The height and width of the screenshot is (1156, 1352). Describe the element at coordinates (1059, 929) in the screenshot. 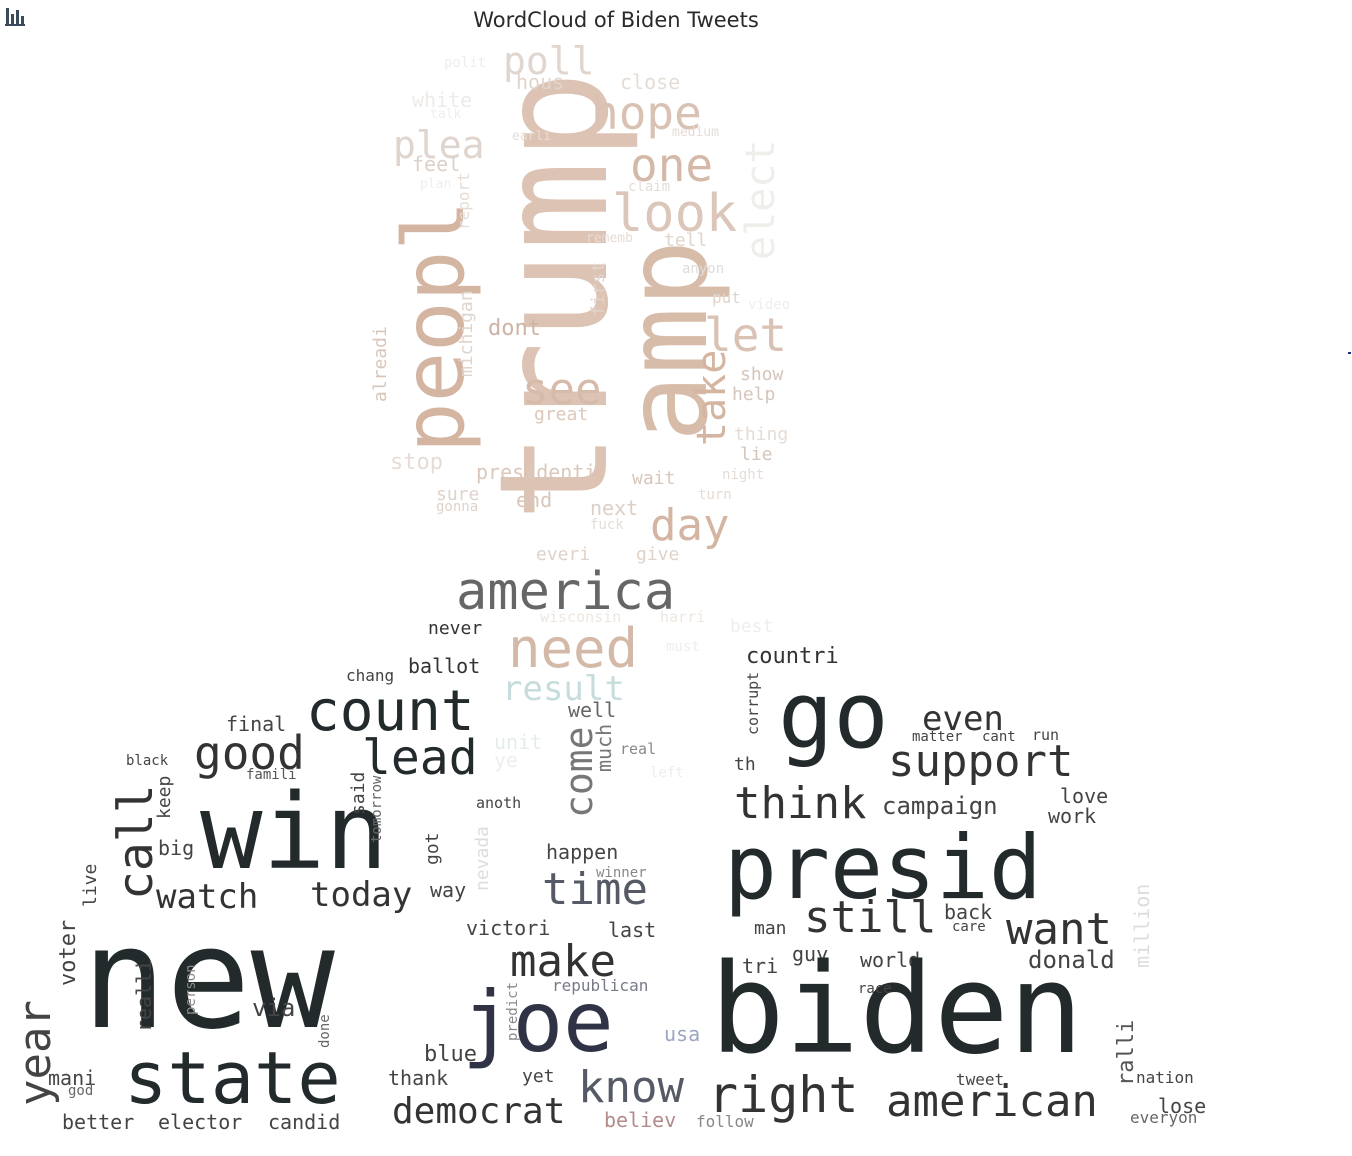

I see `word-want: want` at that location.